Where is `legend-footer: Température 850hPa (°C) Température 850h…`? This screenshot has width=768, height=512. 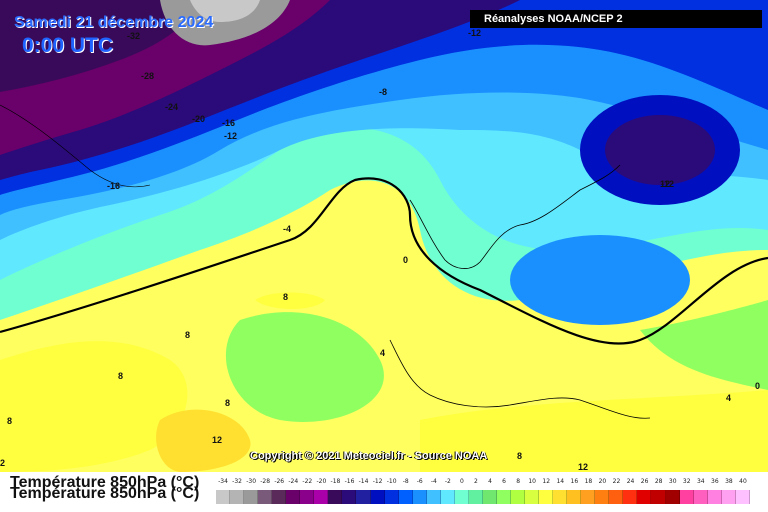
legend-footer: Température 850hPa (°C) Température 850h… is located at coordinates (384, 492).